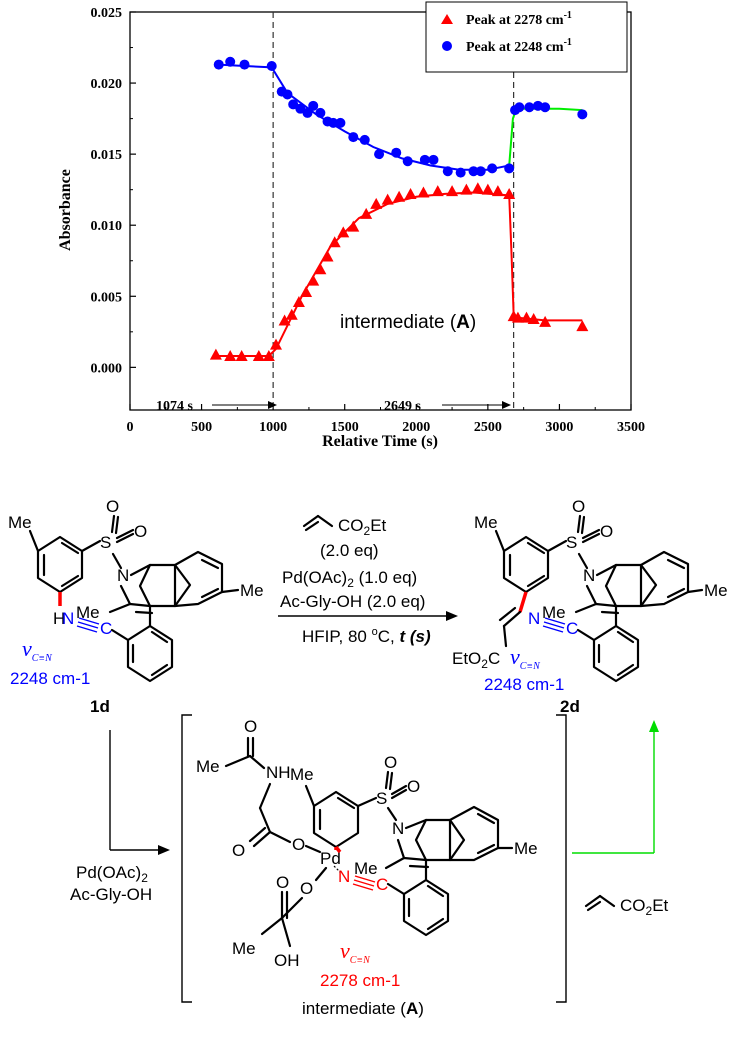 Image resolution: width=738 pixels, height=1048 pixels. I want to click on methyl-2d: Me, so click(486, 522).